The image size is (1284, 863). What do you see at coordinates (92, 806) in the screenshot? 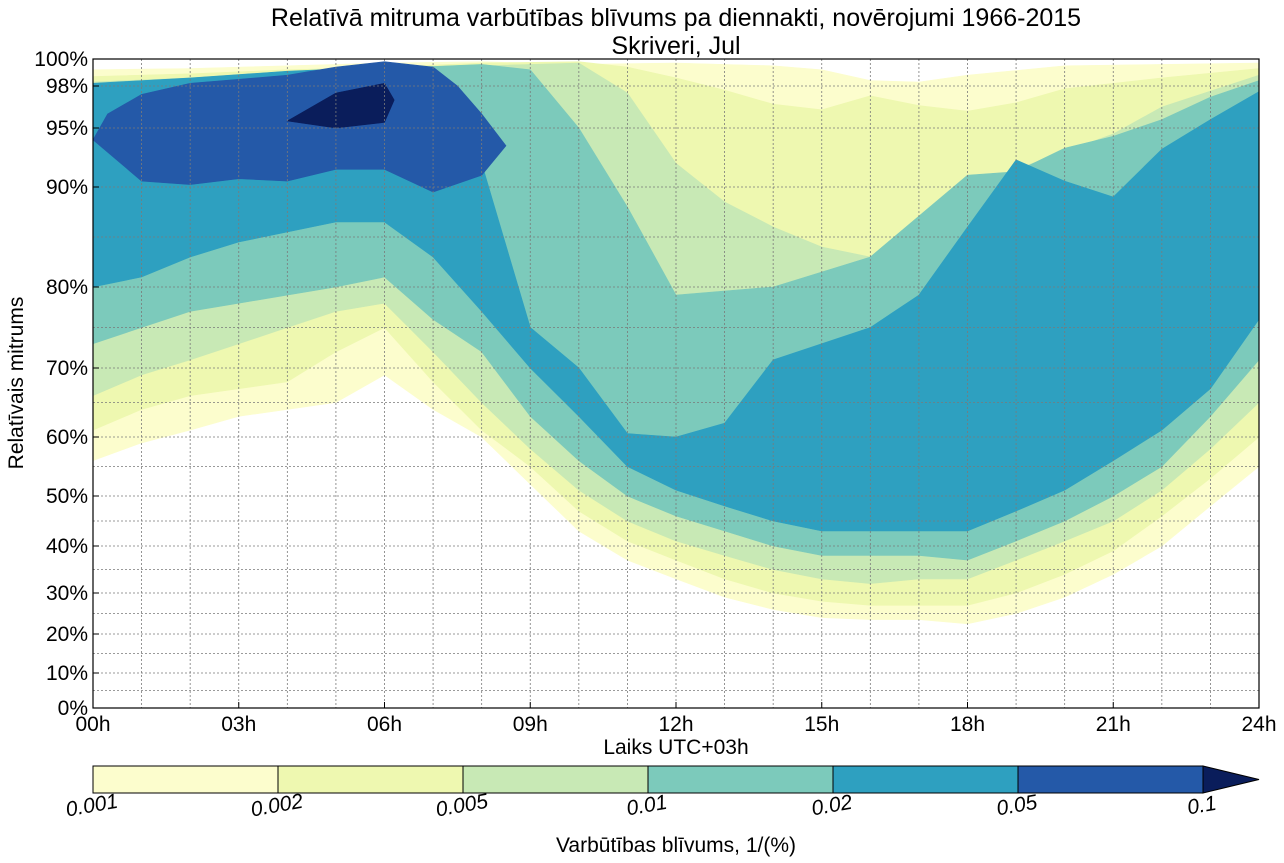
I see `colorbar-tick-label: 0.001` at bounding box center [92, 806].